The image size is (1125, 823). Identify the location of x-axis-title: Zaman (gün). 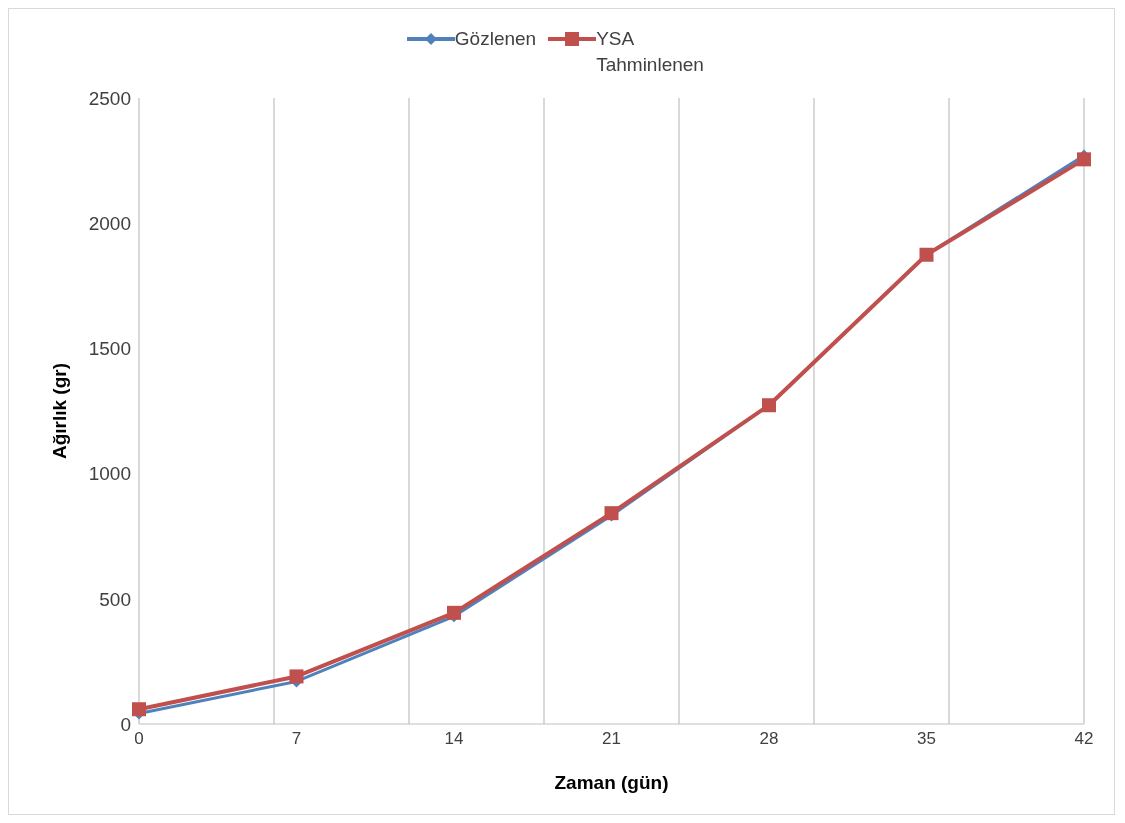
(611, 782).